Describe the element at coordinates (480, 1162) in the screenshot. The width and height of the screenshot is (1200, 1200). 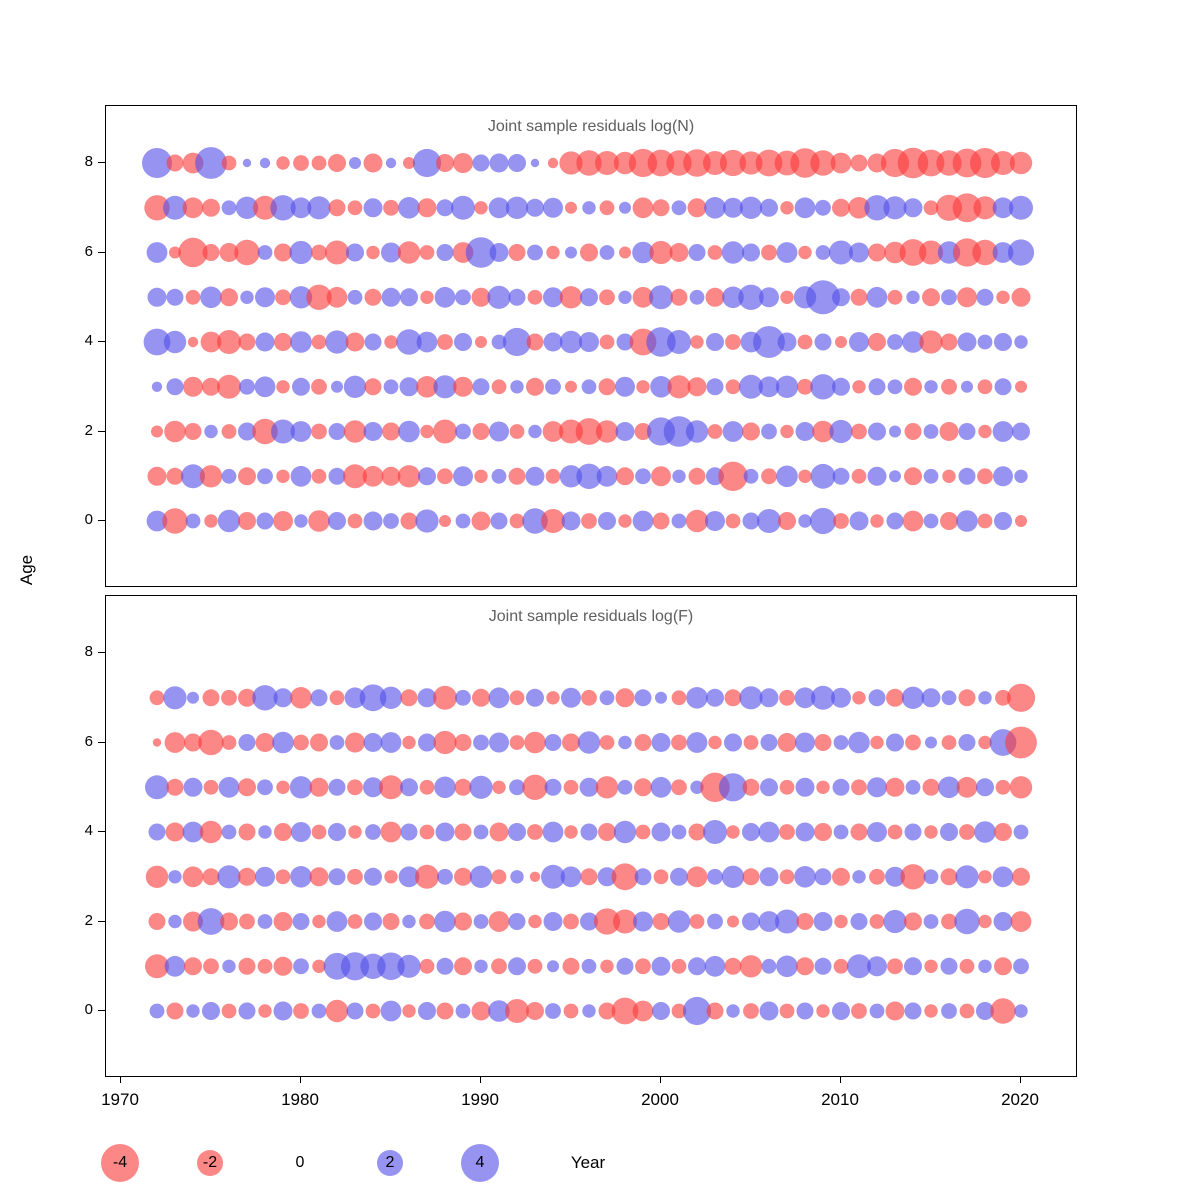
I see `legend-value-label: 4` at that location.